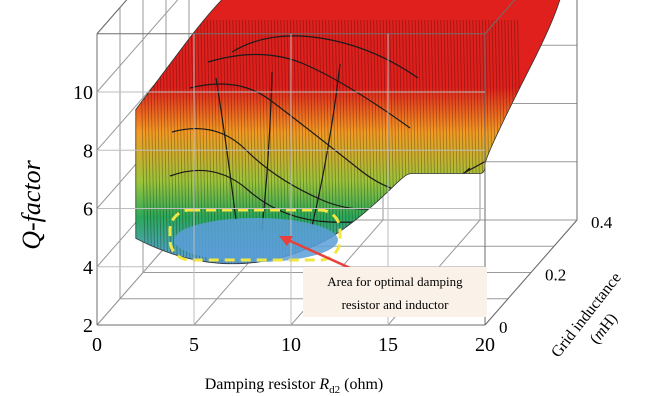 This screenshot has height=396, width=651. Describe the element at coordinates (97, 345) in the screenshot. I see `x-tick-label: 0` at that location.